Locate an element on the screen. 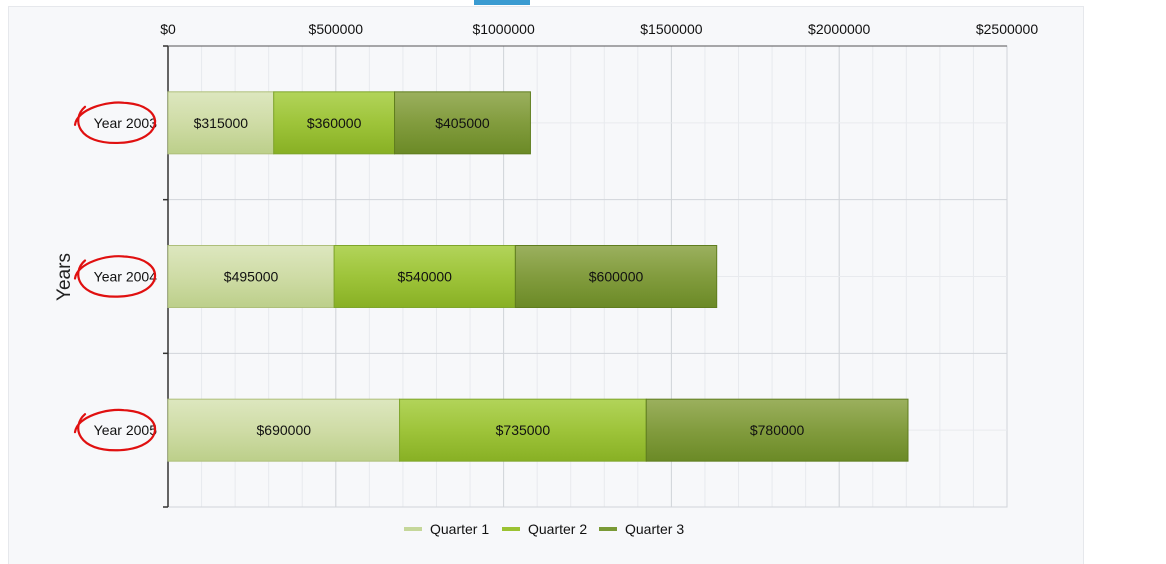 The width and height of the screenshot is (1166, 564). data-label: $405000 is located at coordinates (462, 123).